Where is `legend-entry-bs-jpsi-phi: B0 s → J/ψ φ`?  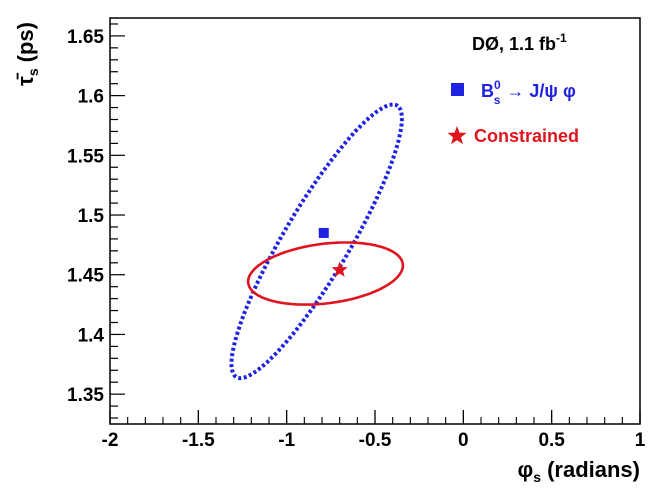
legend-entry-bs-jpsi-phi: B0 s → J/ψ φ is located at coordinates (513, 92).